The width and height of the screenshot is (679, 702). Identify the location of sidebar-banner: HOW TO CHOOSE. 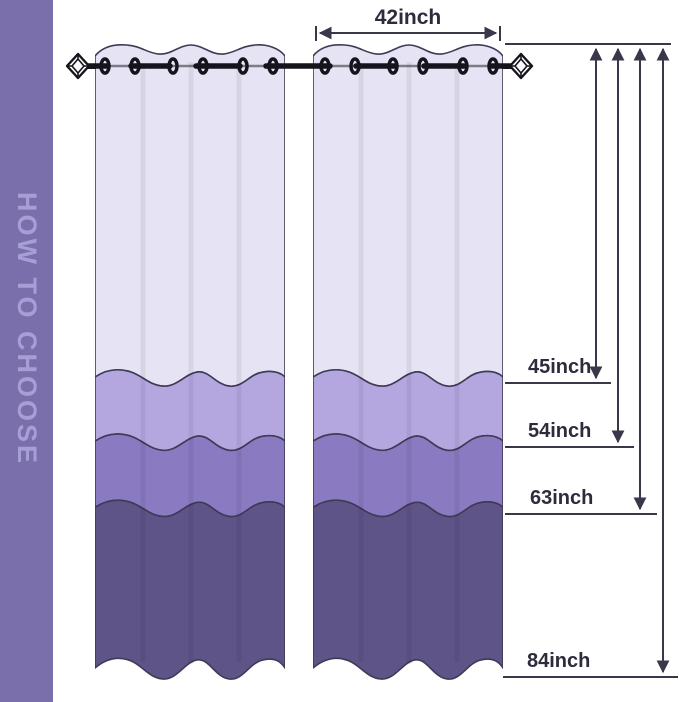
(26, 351).